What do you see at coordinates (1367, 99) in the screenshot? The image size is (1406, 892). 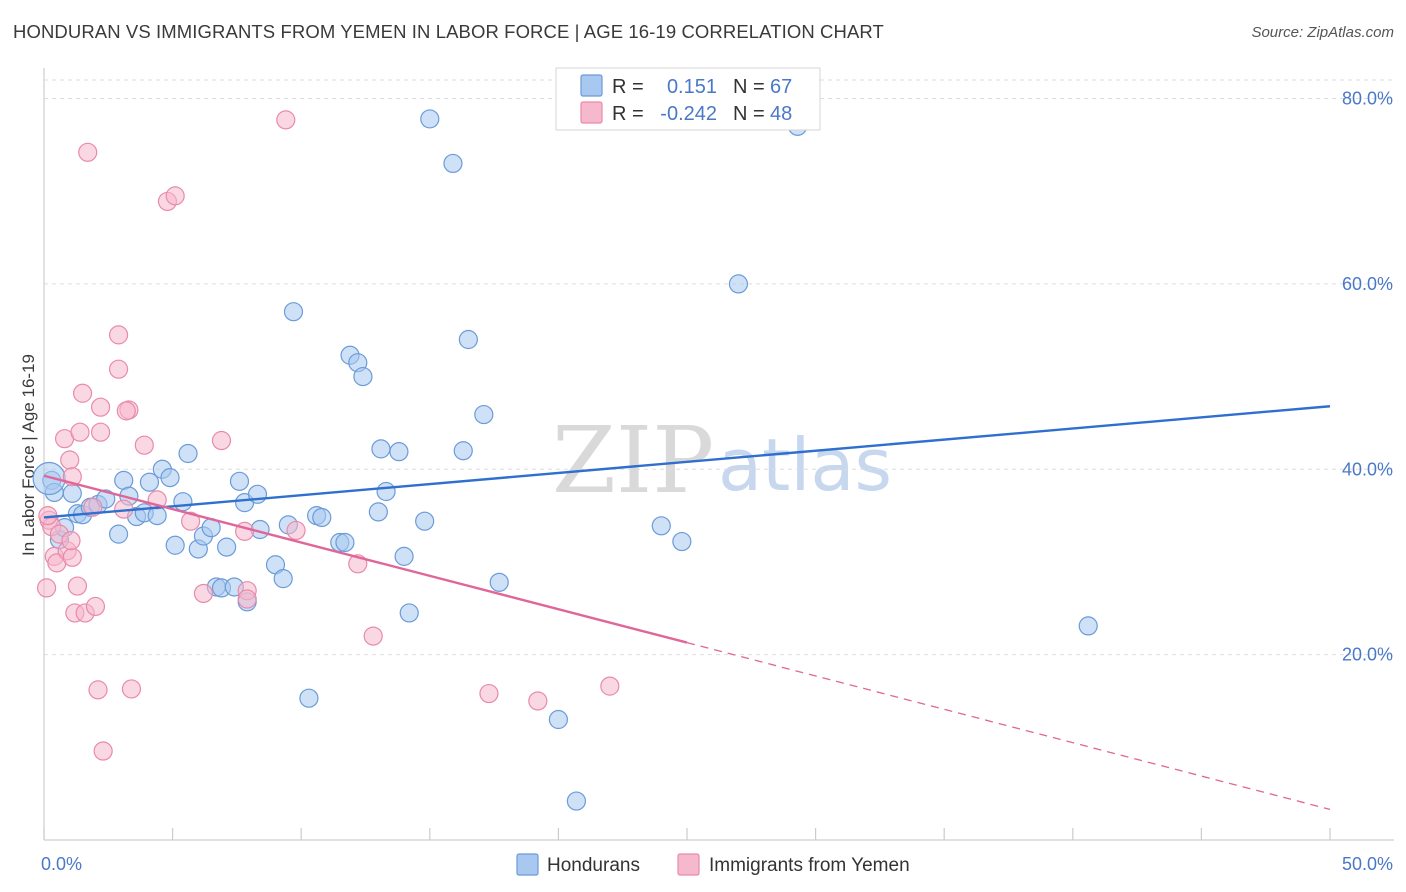 I see `y-tick-label-80: 80.0%` at bounding box center [1367, 99].